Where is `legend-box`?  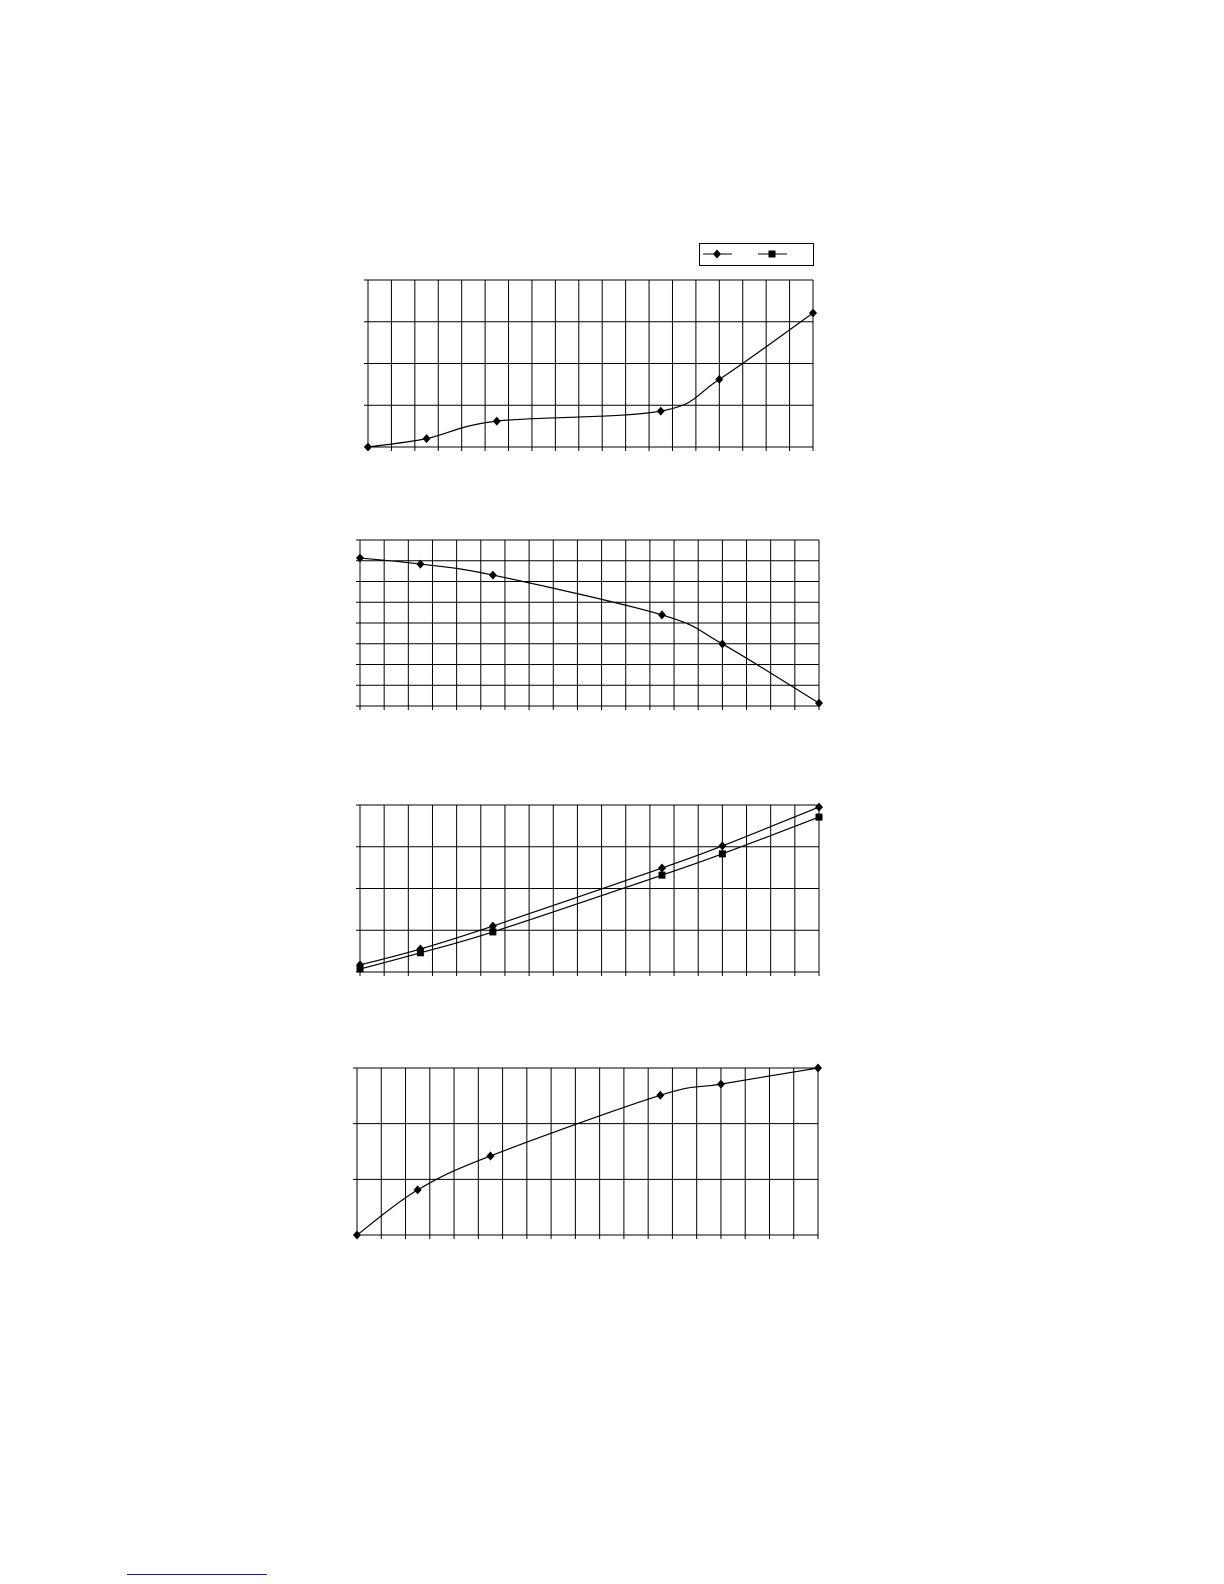 legend-box is located at coordinates (756, 254).